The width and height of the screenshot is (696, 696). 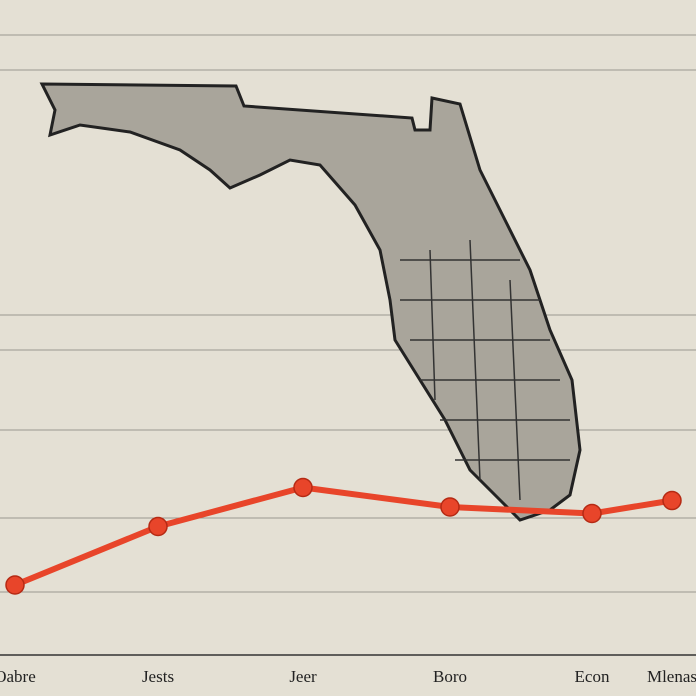 I want to click on x-tick-label: Jeer, so click(x=303, y=676).